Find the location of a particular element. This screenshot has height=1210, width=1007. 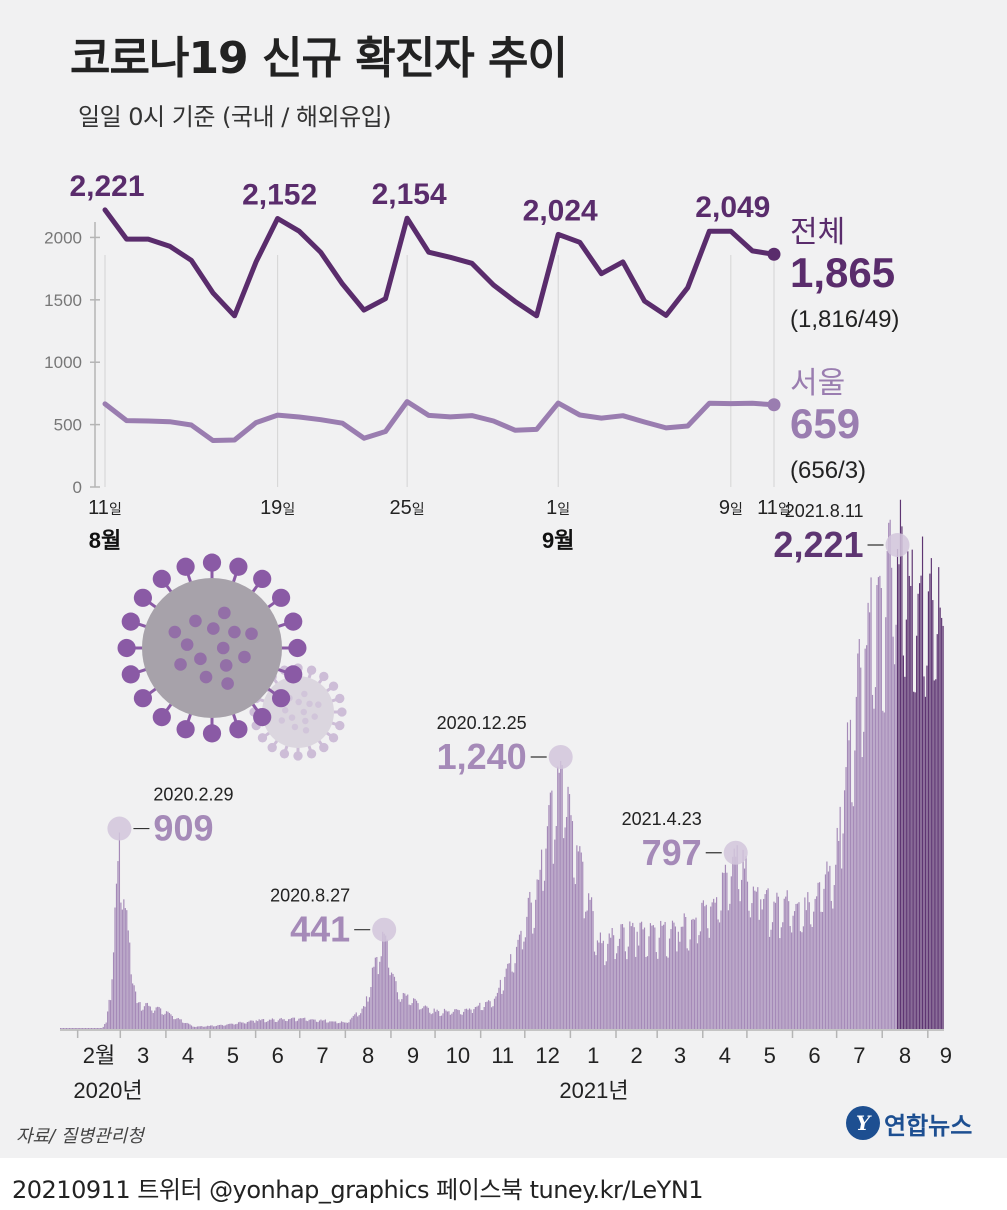

peak-marker is located at coordinates (560, 757).